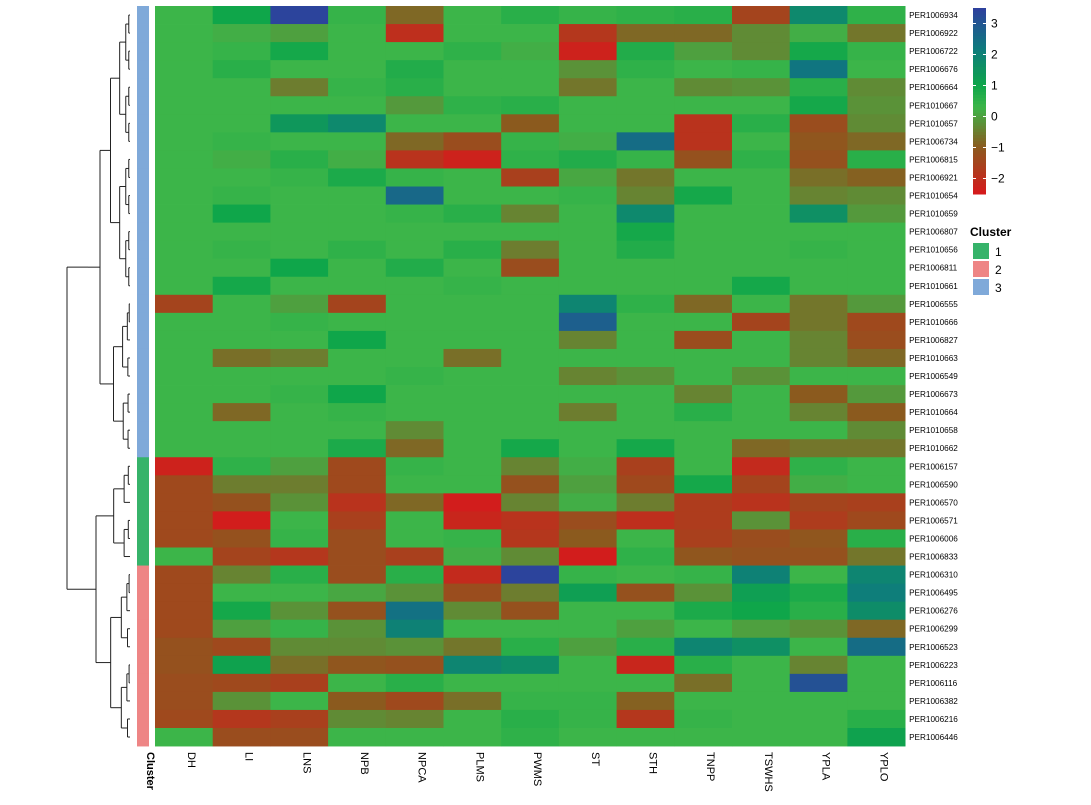  I want to click on row-label: PER1010662, so click(933, 448).